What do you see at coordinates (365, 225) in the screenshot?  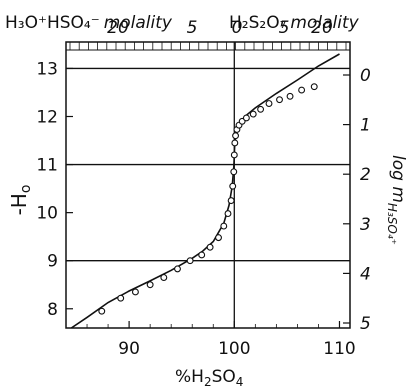 I see `y-tick-label-right: 3` at bounding box center [365, 225].